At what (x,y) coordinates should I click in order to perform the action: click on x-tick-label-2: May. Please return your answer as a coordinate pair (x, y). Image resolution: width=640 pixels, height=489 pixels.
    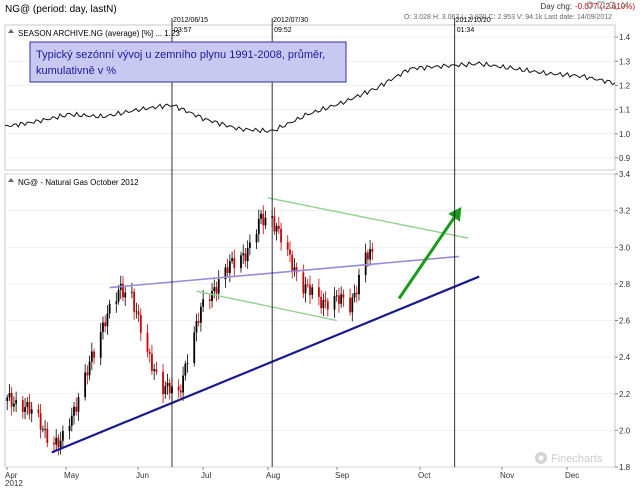
    Looking at the image, I should click on (71, 475).